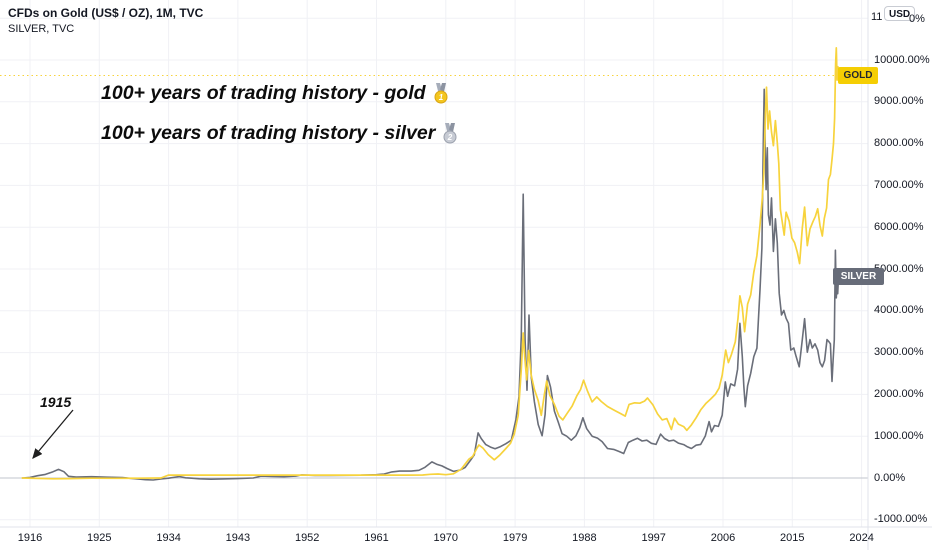  I want to click on price-tick-label: 10000.00%, so click(902, 59).